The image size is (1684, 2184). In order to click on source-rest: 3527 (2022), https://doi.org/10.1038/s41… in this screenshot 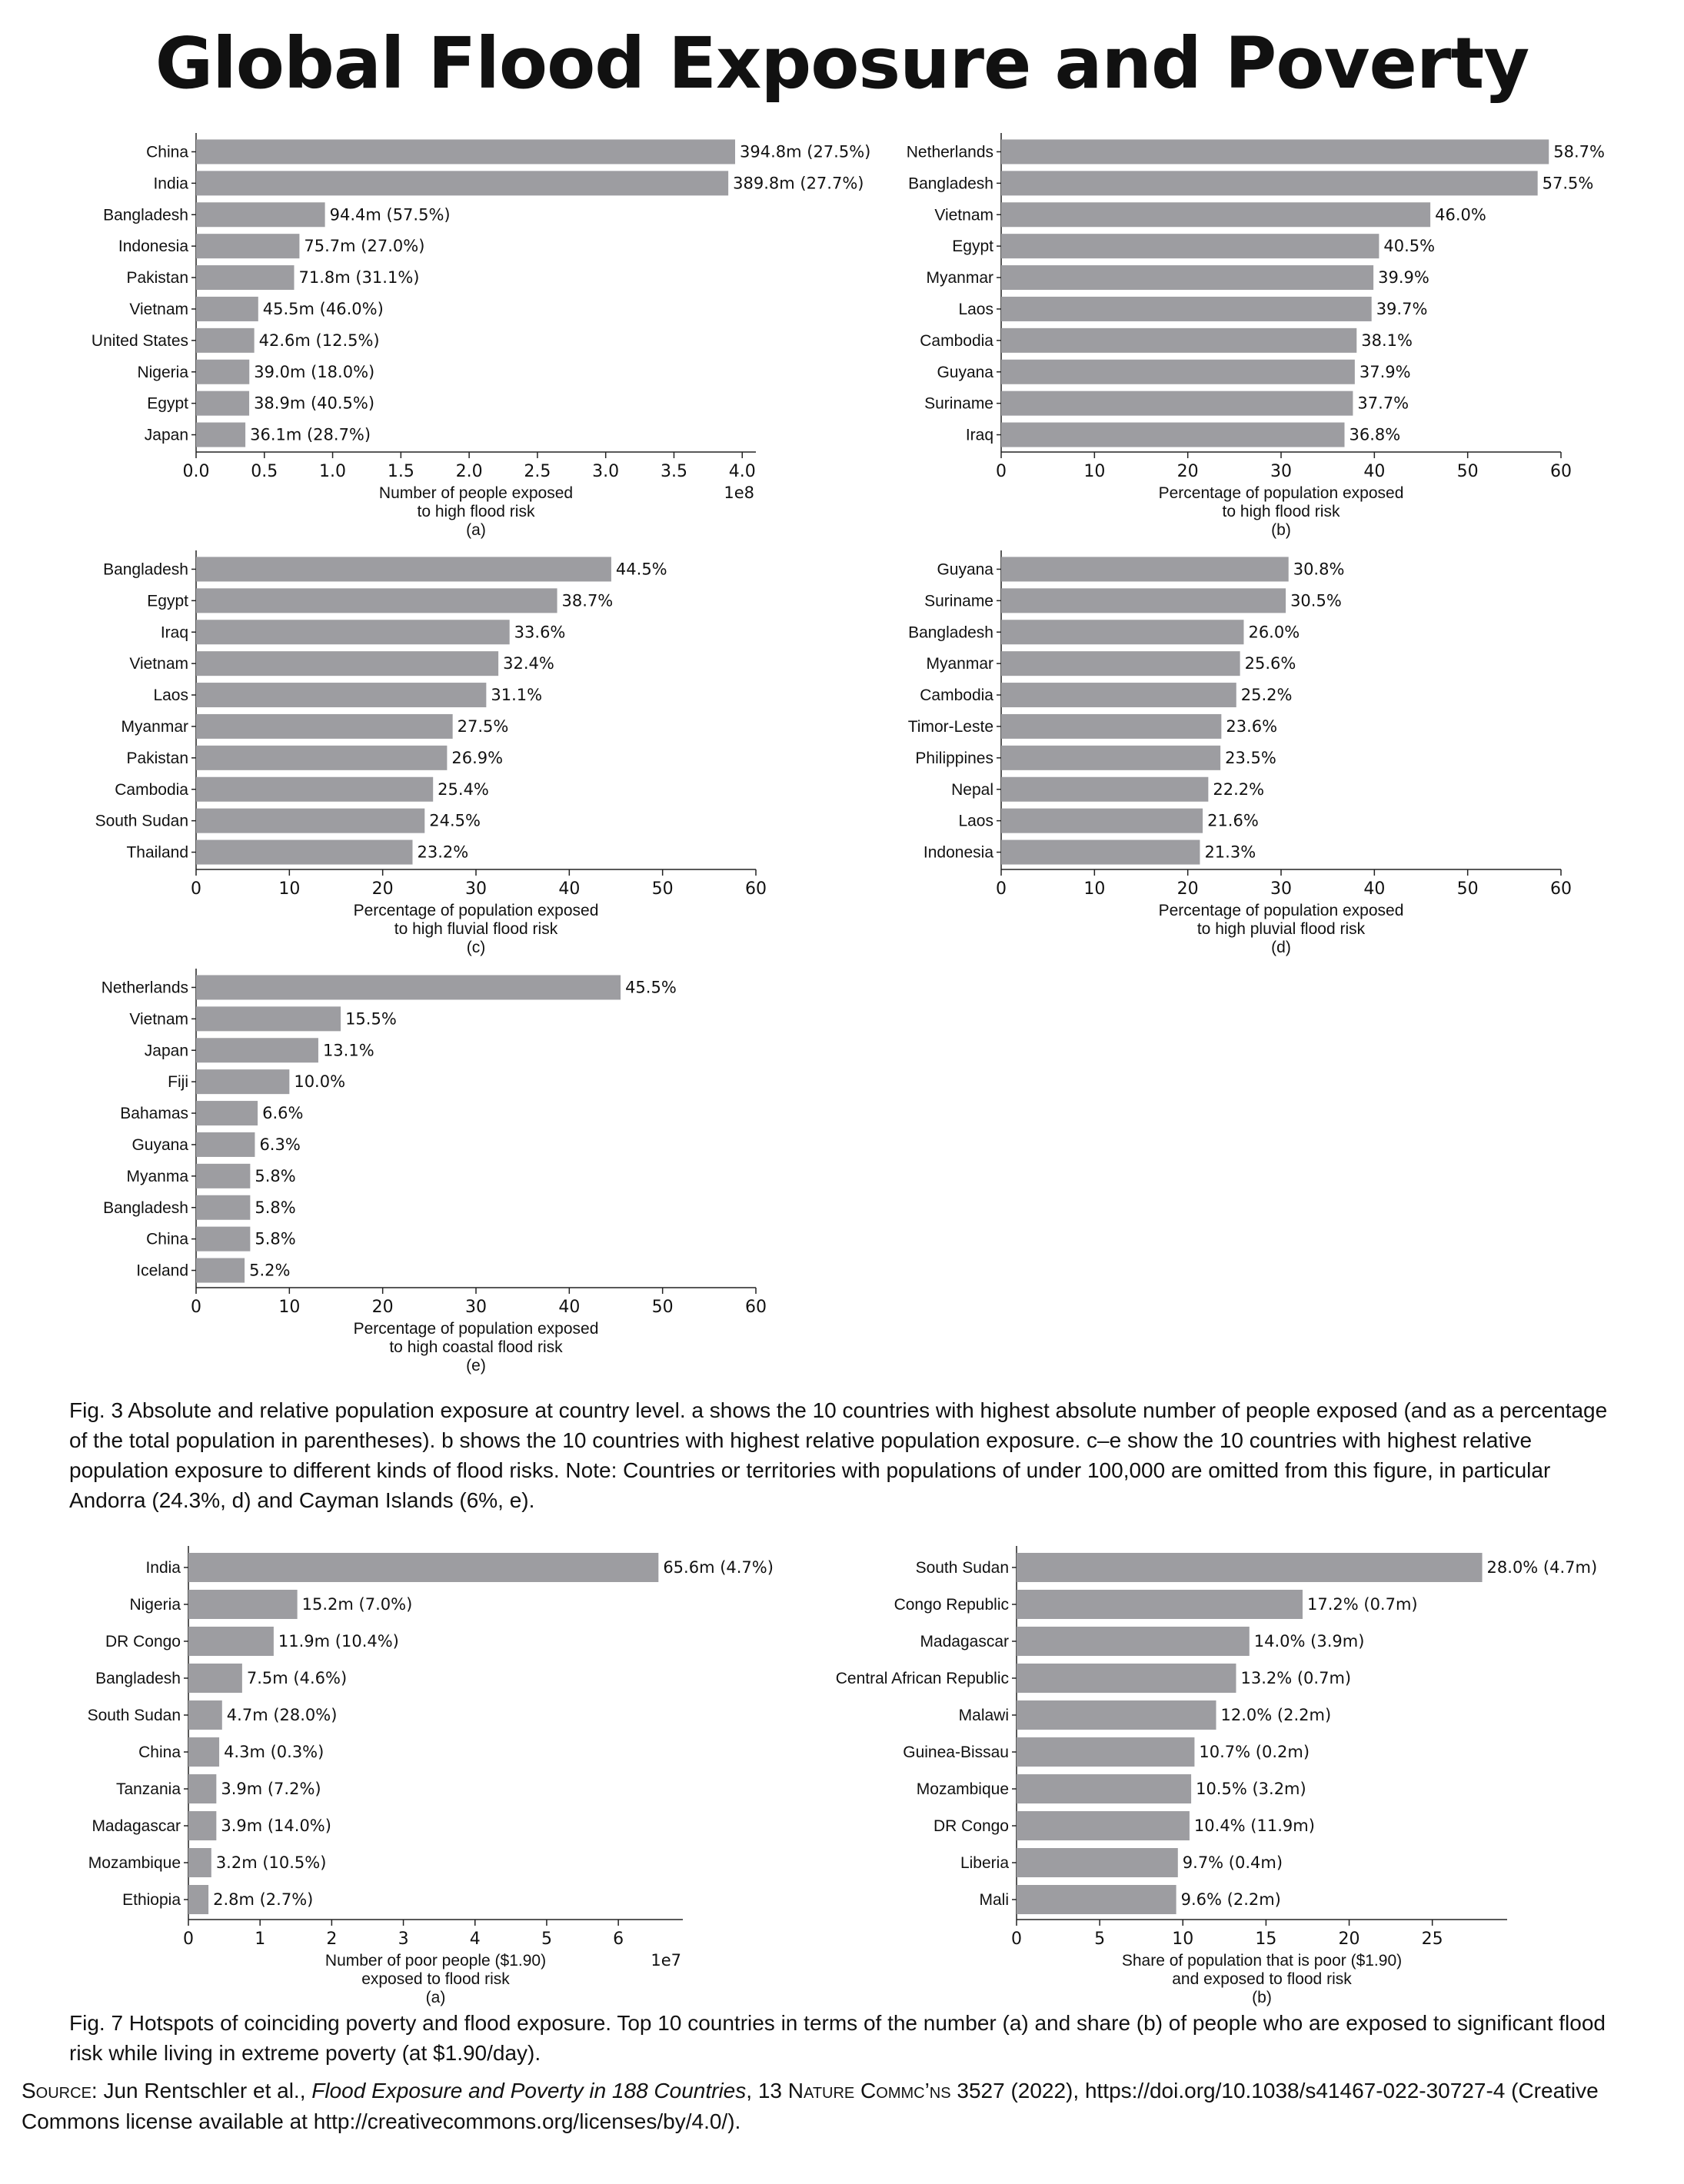, I will do `click(810, 2106)`.